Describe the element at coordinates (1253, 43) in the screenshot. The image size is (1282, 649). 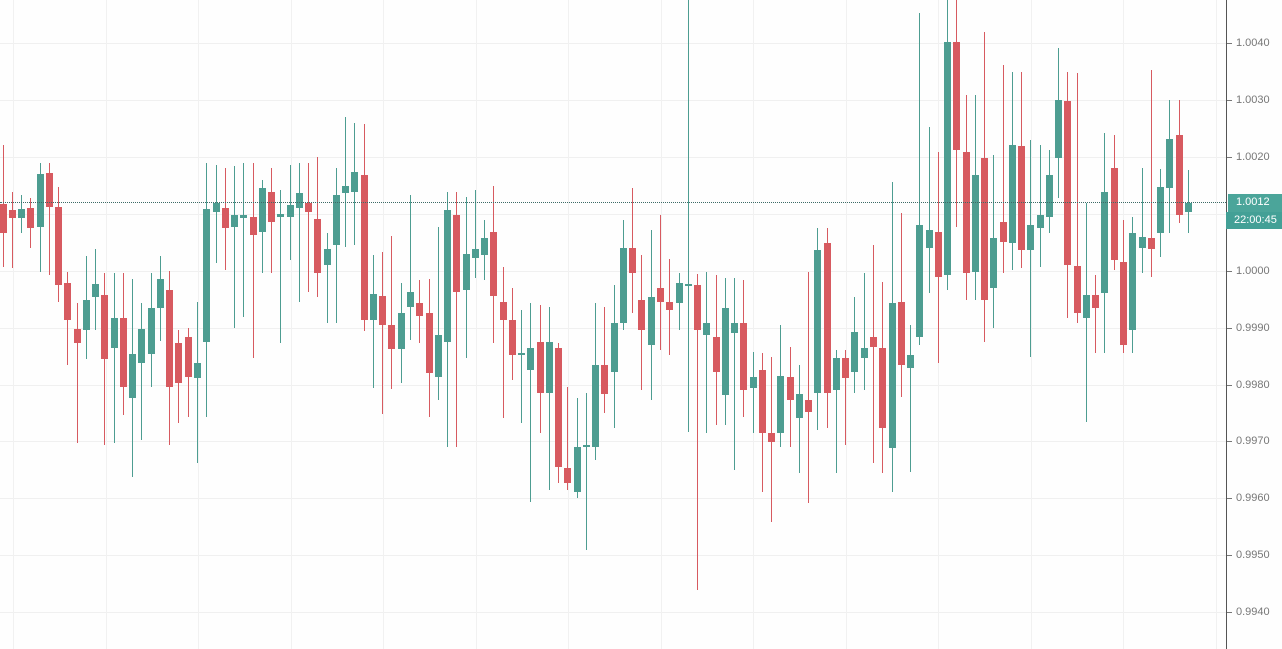
I see `axis-tick-label: 1.0040` at that location.